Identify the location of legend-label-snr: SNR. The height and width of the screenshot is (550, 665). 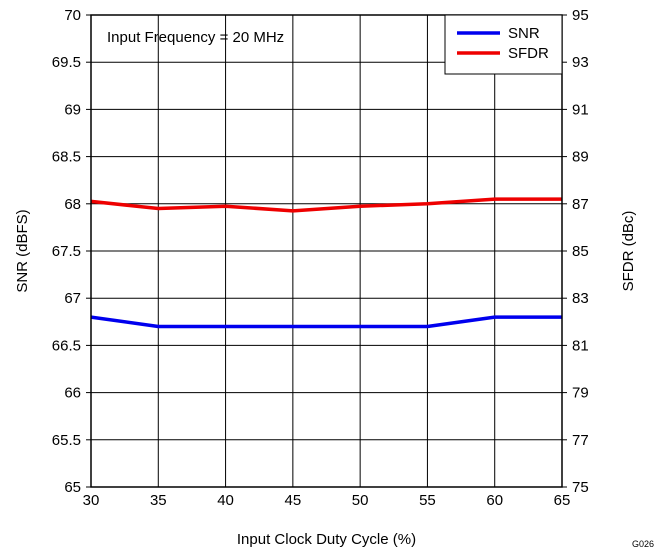
(524, 33).